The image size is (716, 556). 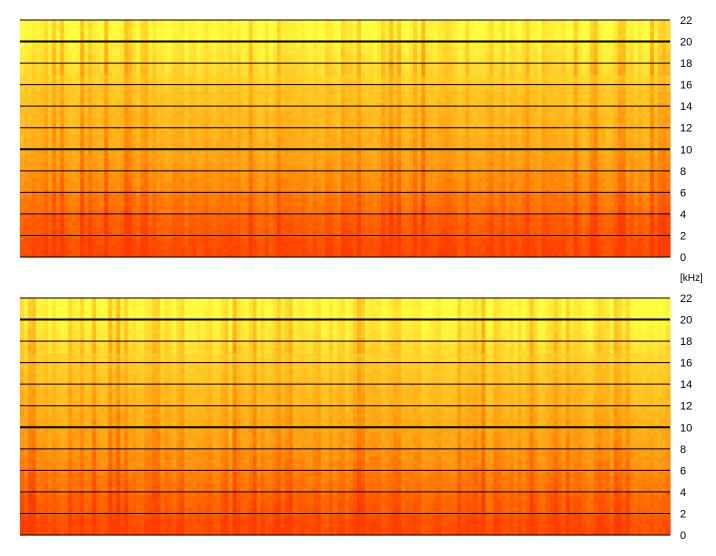 What do you see at coordinates (691, 278) in the screenshot?
I see `frequency-unit-label: [kHz]` at bounding box center [691, 278].